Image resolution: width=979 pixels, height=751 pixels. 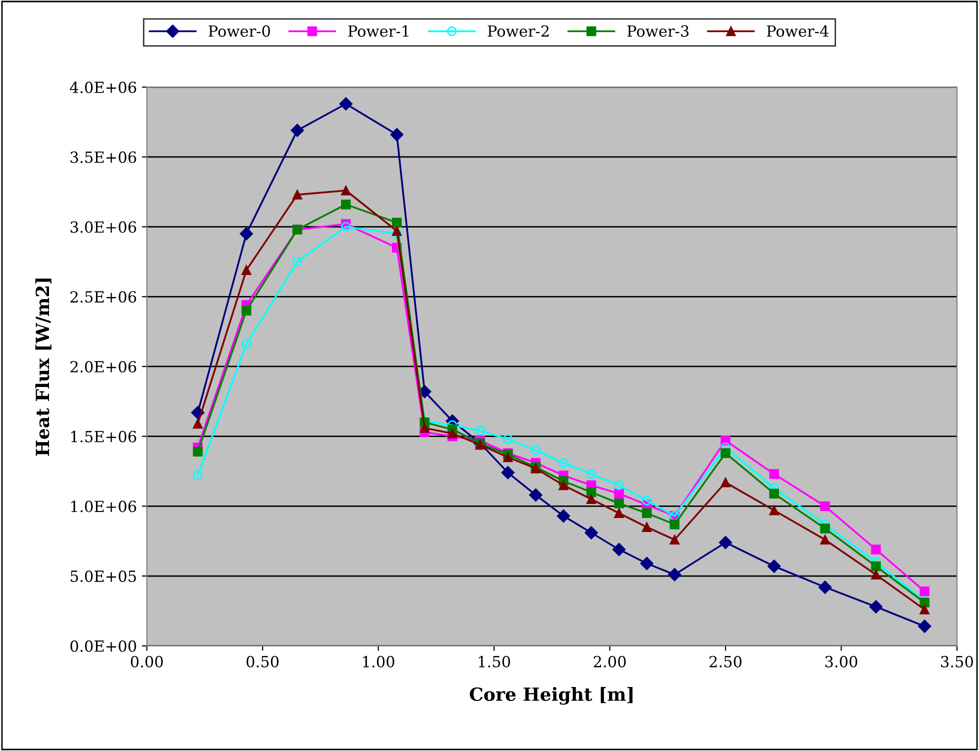 I want to click on x-tick-label: 1.00, so click(x=378, y=662).